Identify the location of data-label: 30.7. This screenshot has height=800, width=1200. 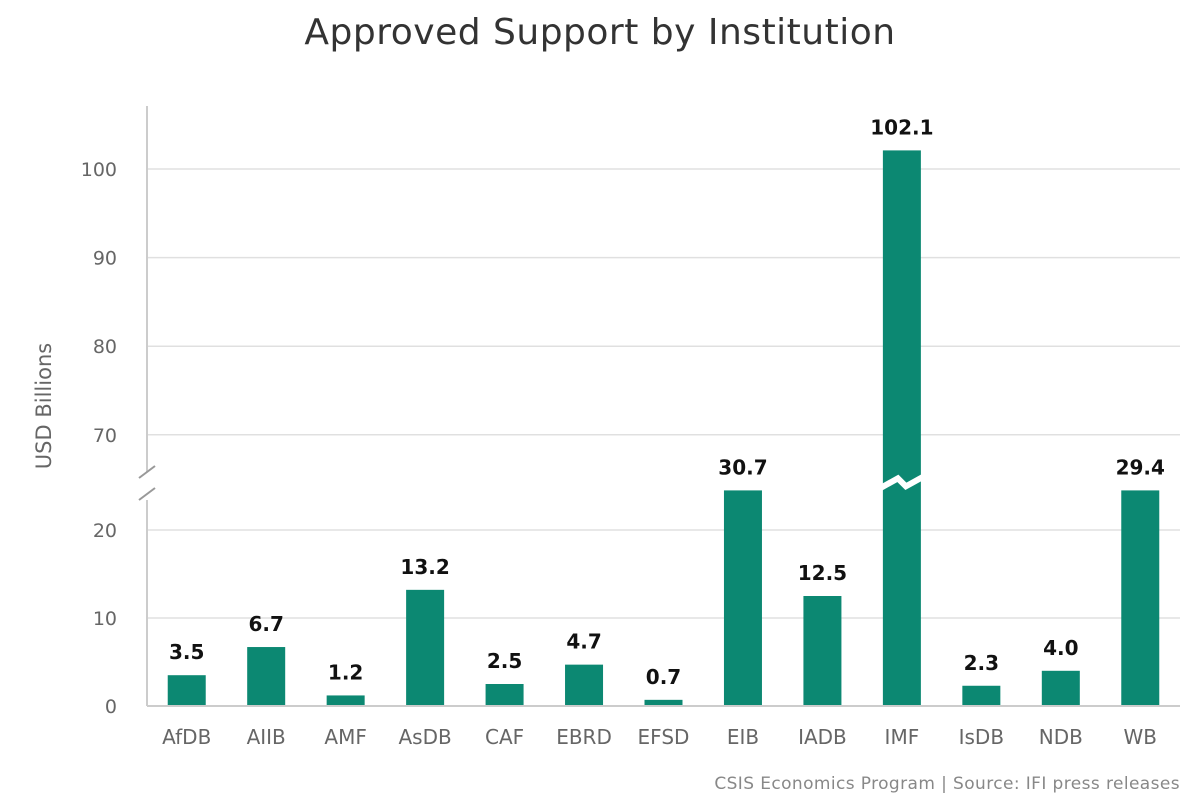
(742, 467).